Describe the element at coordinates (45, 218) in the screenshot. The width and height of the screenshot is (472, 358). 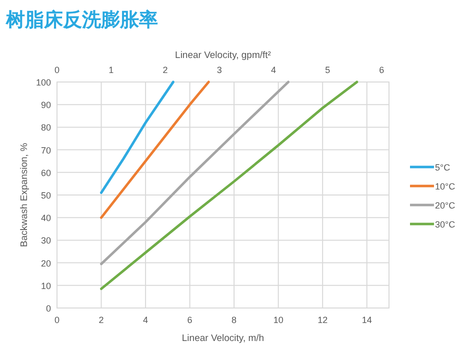
I see `y-tick-label: 40` at that location.